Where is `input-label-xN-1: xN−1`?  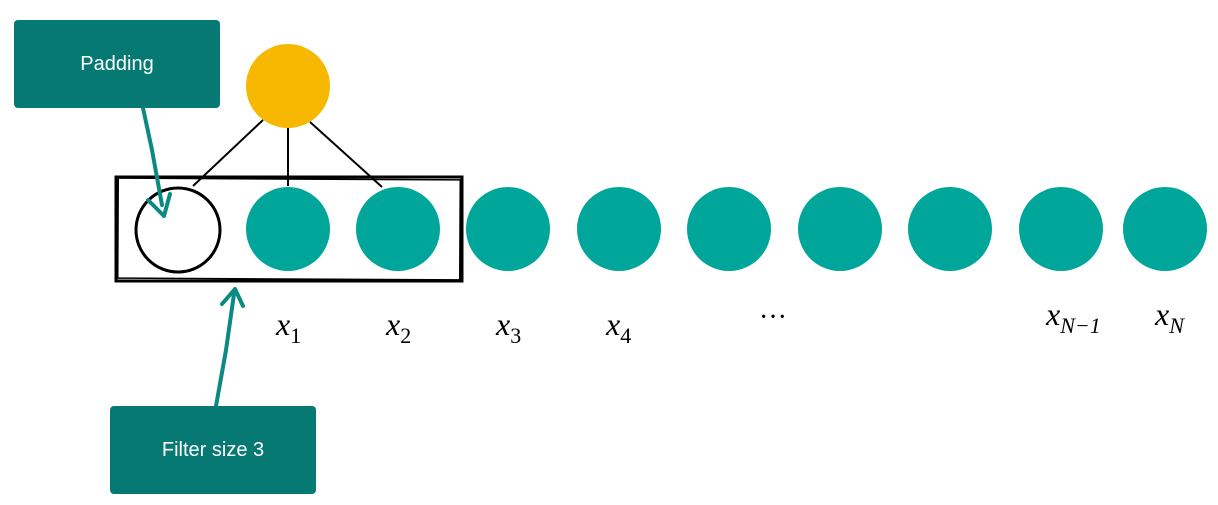
input-label-xN-1: xN−1 is located at coordinates (1073, 317).